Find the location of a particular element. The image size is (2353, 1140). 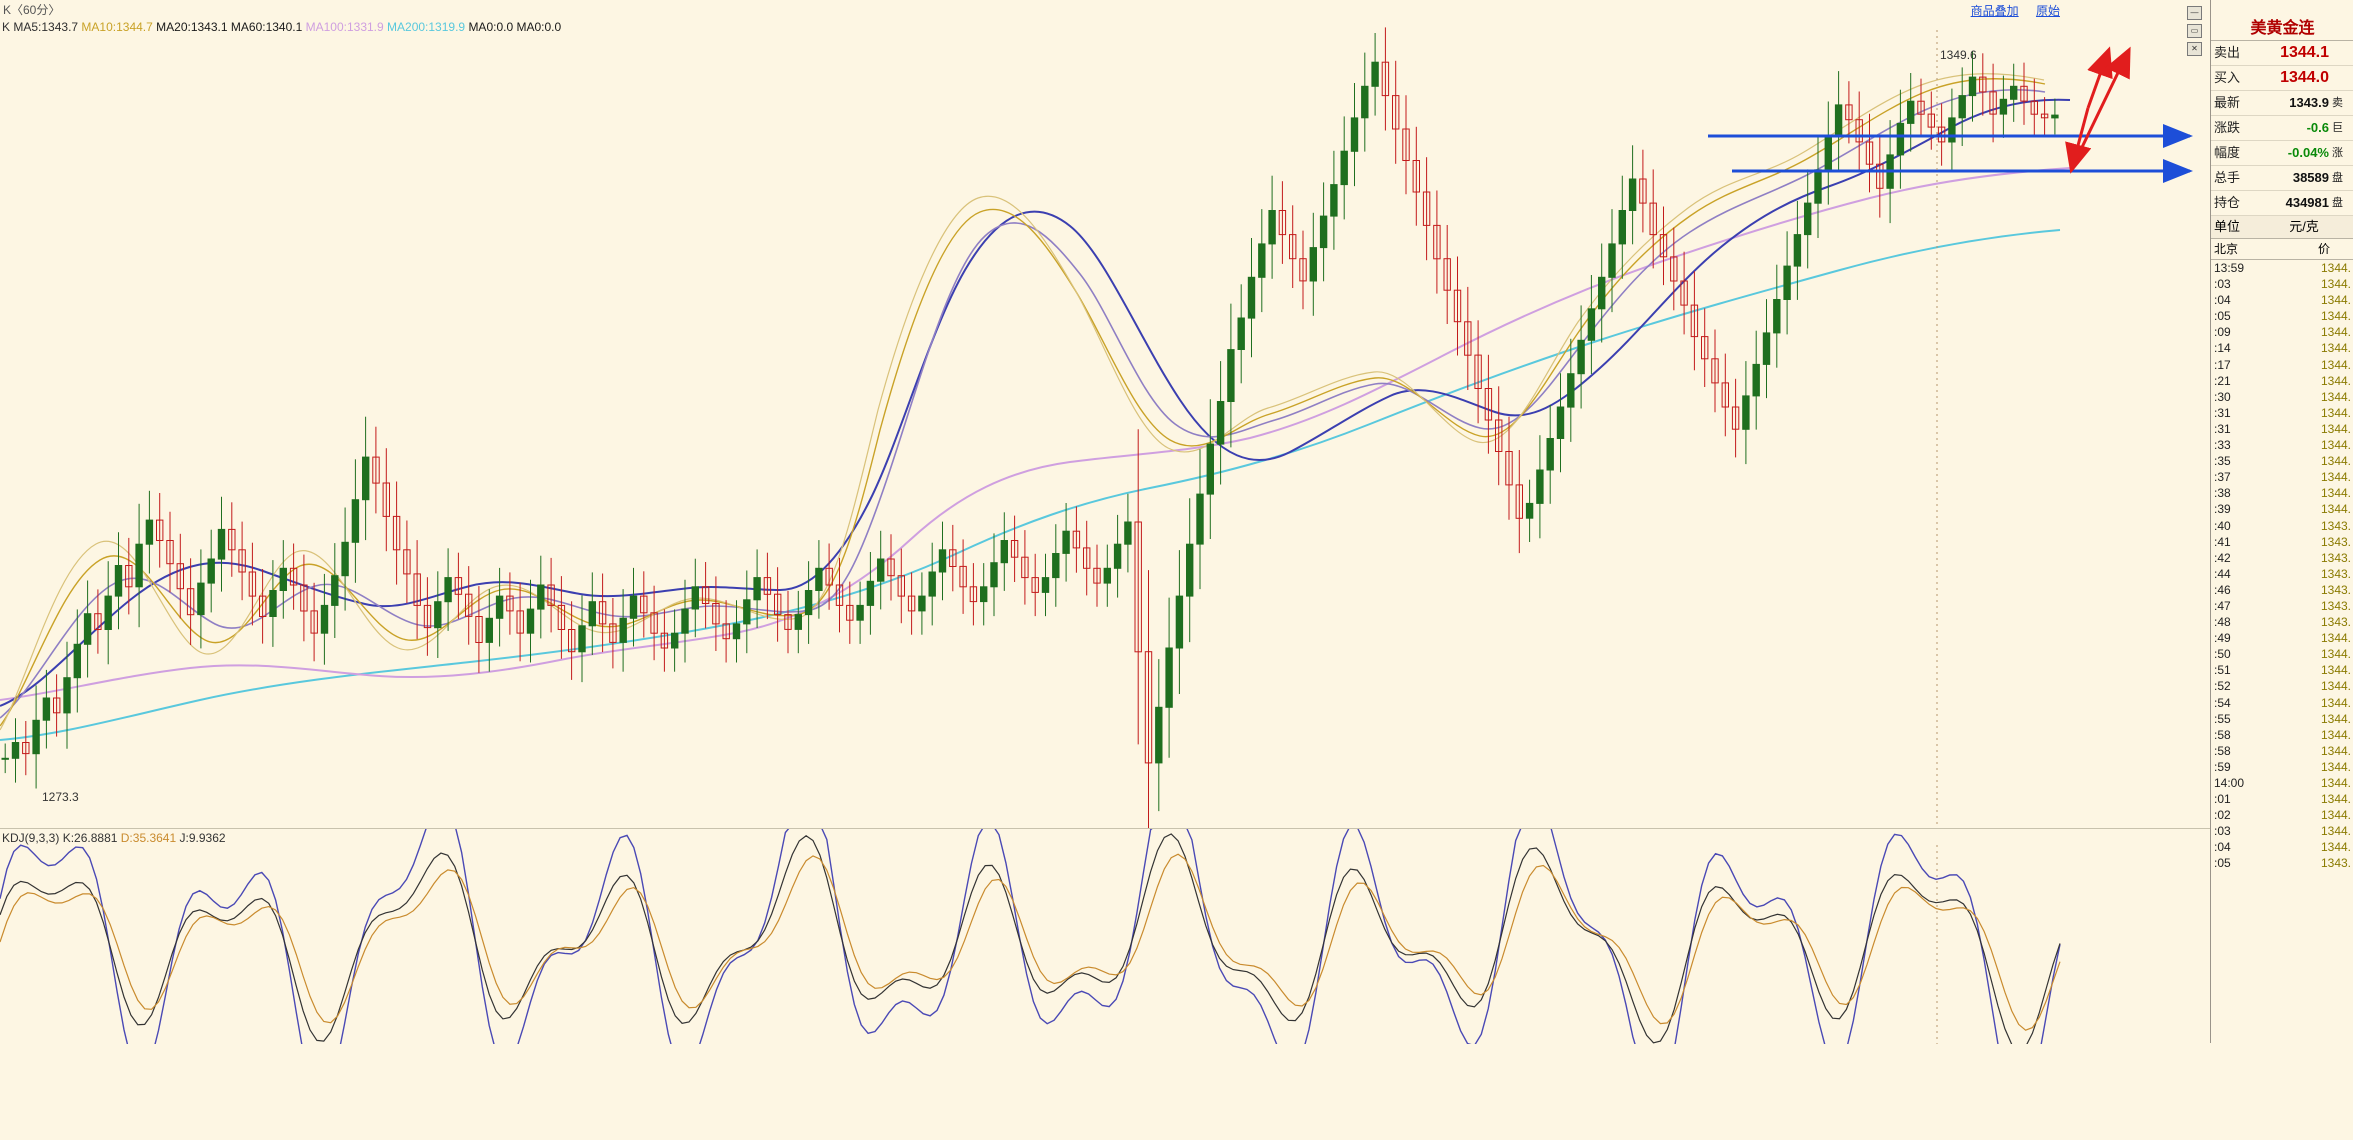

tick-row: 14:00 1344. is located at coordinates (2282, 783).